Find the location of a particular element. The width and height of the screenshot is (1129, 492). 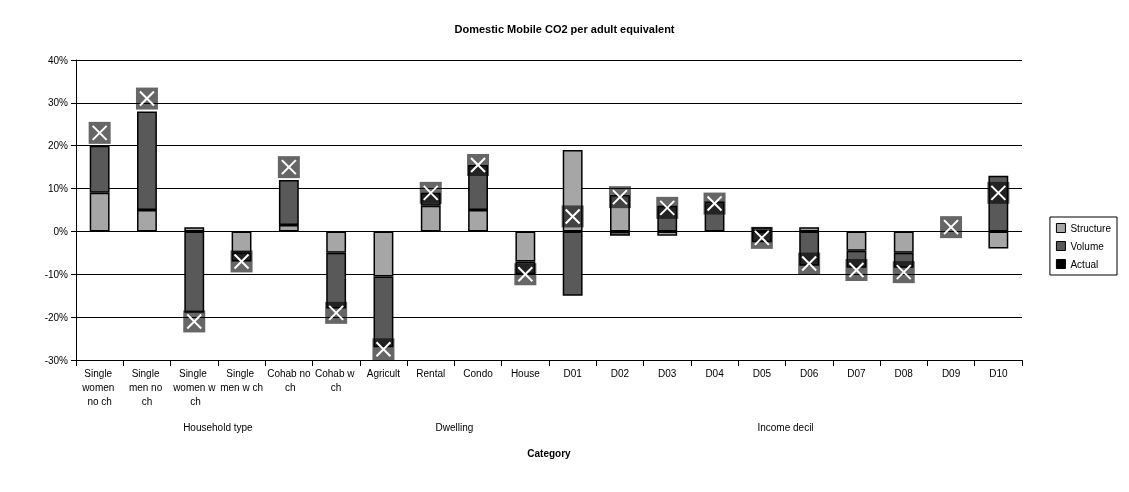

x-tick-label: D04 is located at coordinates (715, 373).